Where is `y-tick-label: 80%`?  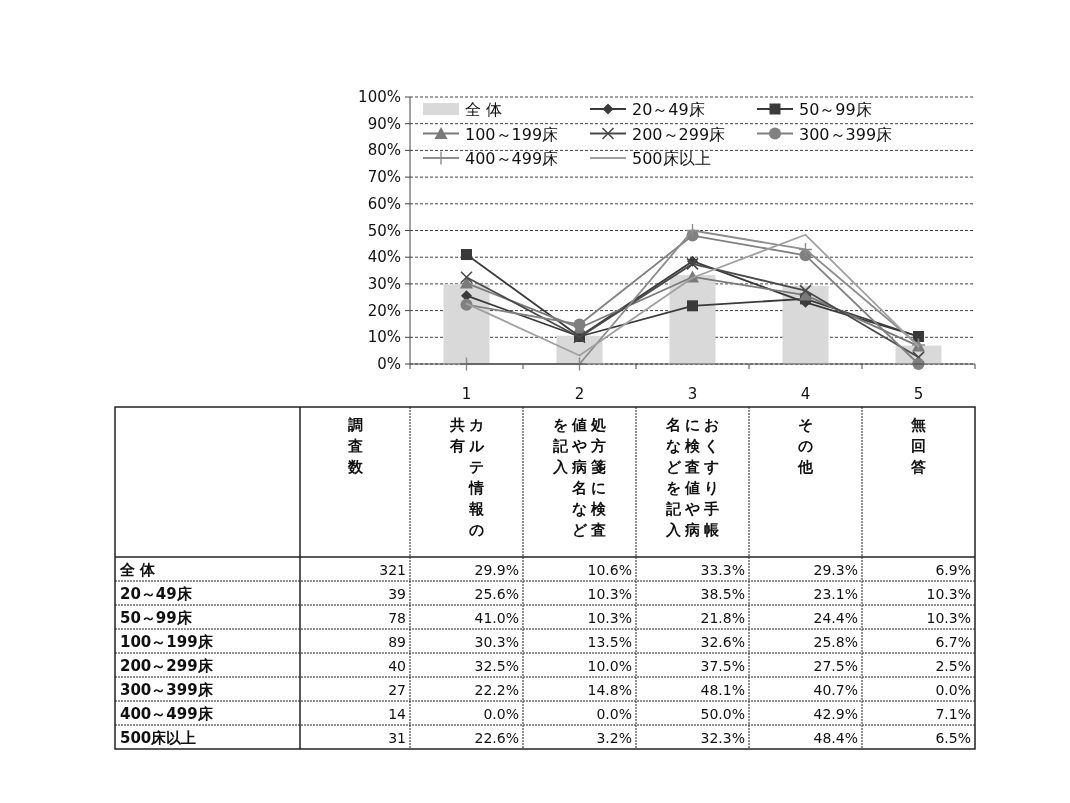 y-tick-label: 80% is located at coordinates (384, 150).